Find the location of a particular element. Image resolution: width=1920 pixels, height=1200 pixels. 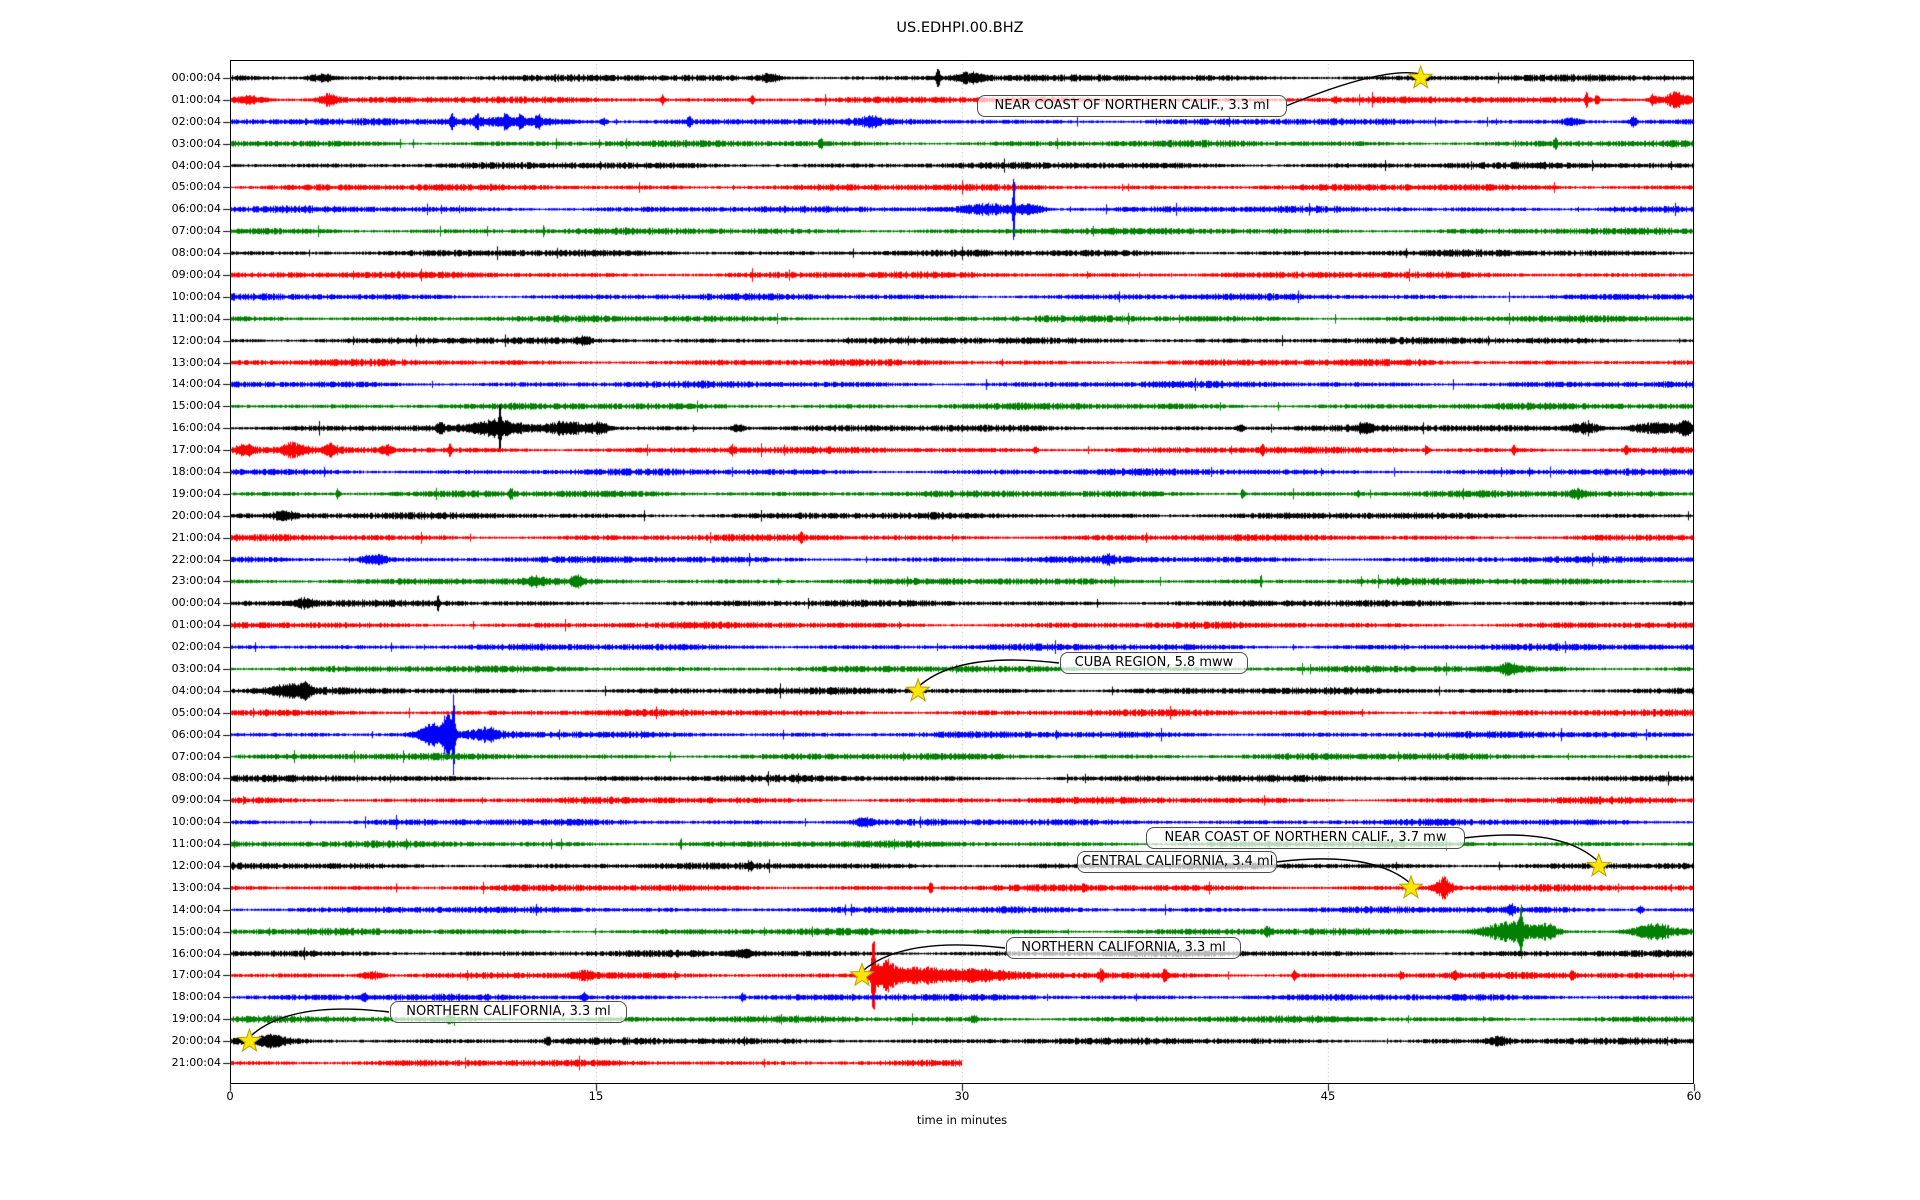

x-axis-tick-label: 0 is located at coordinates (230, 1096).